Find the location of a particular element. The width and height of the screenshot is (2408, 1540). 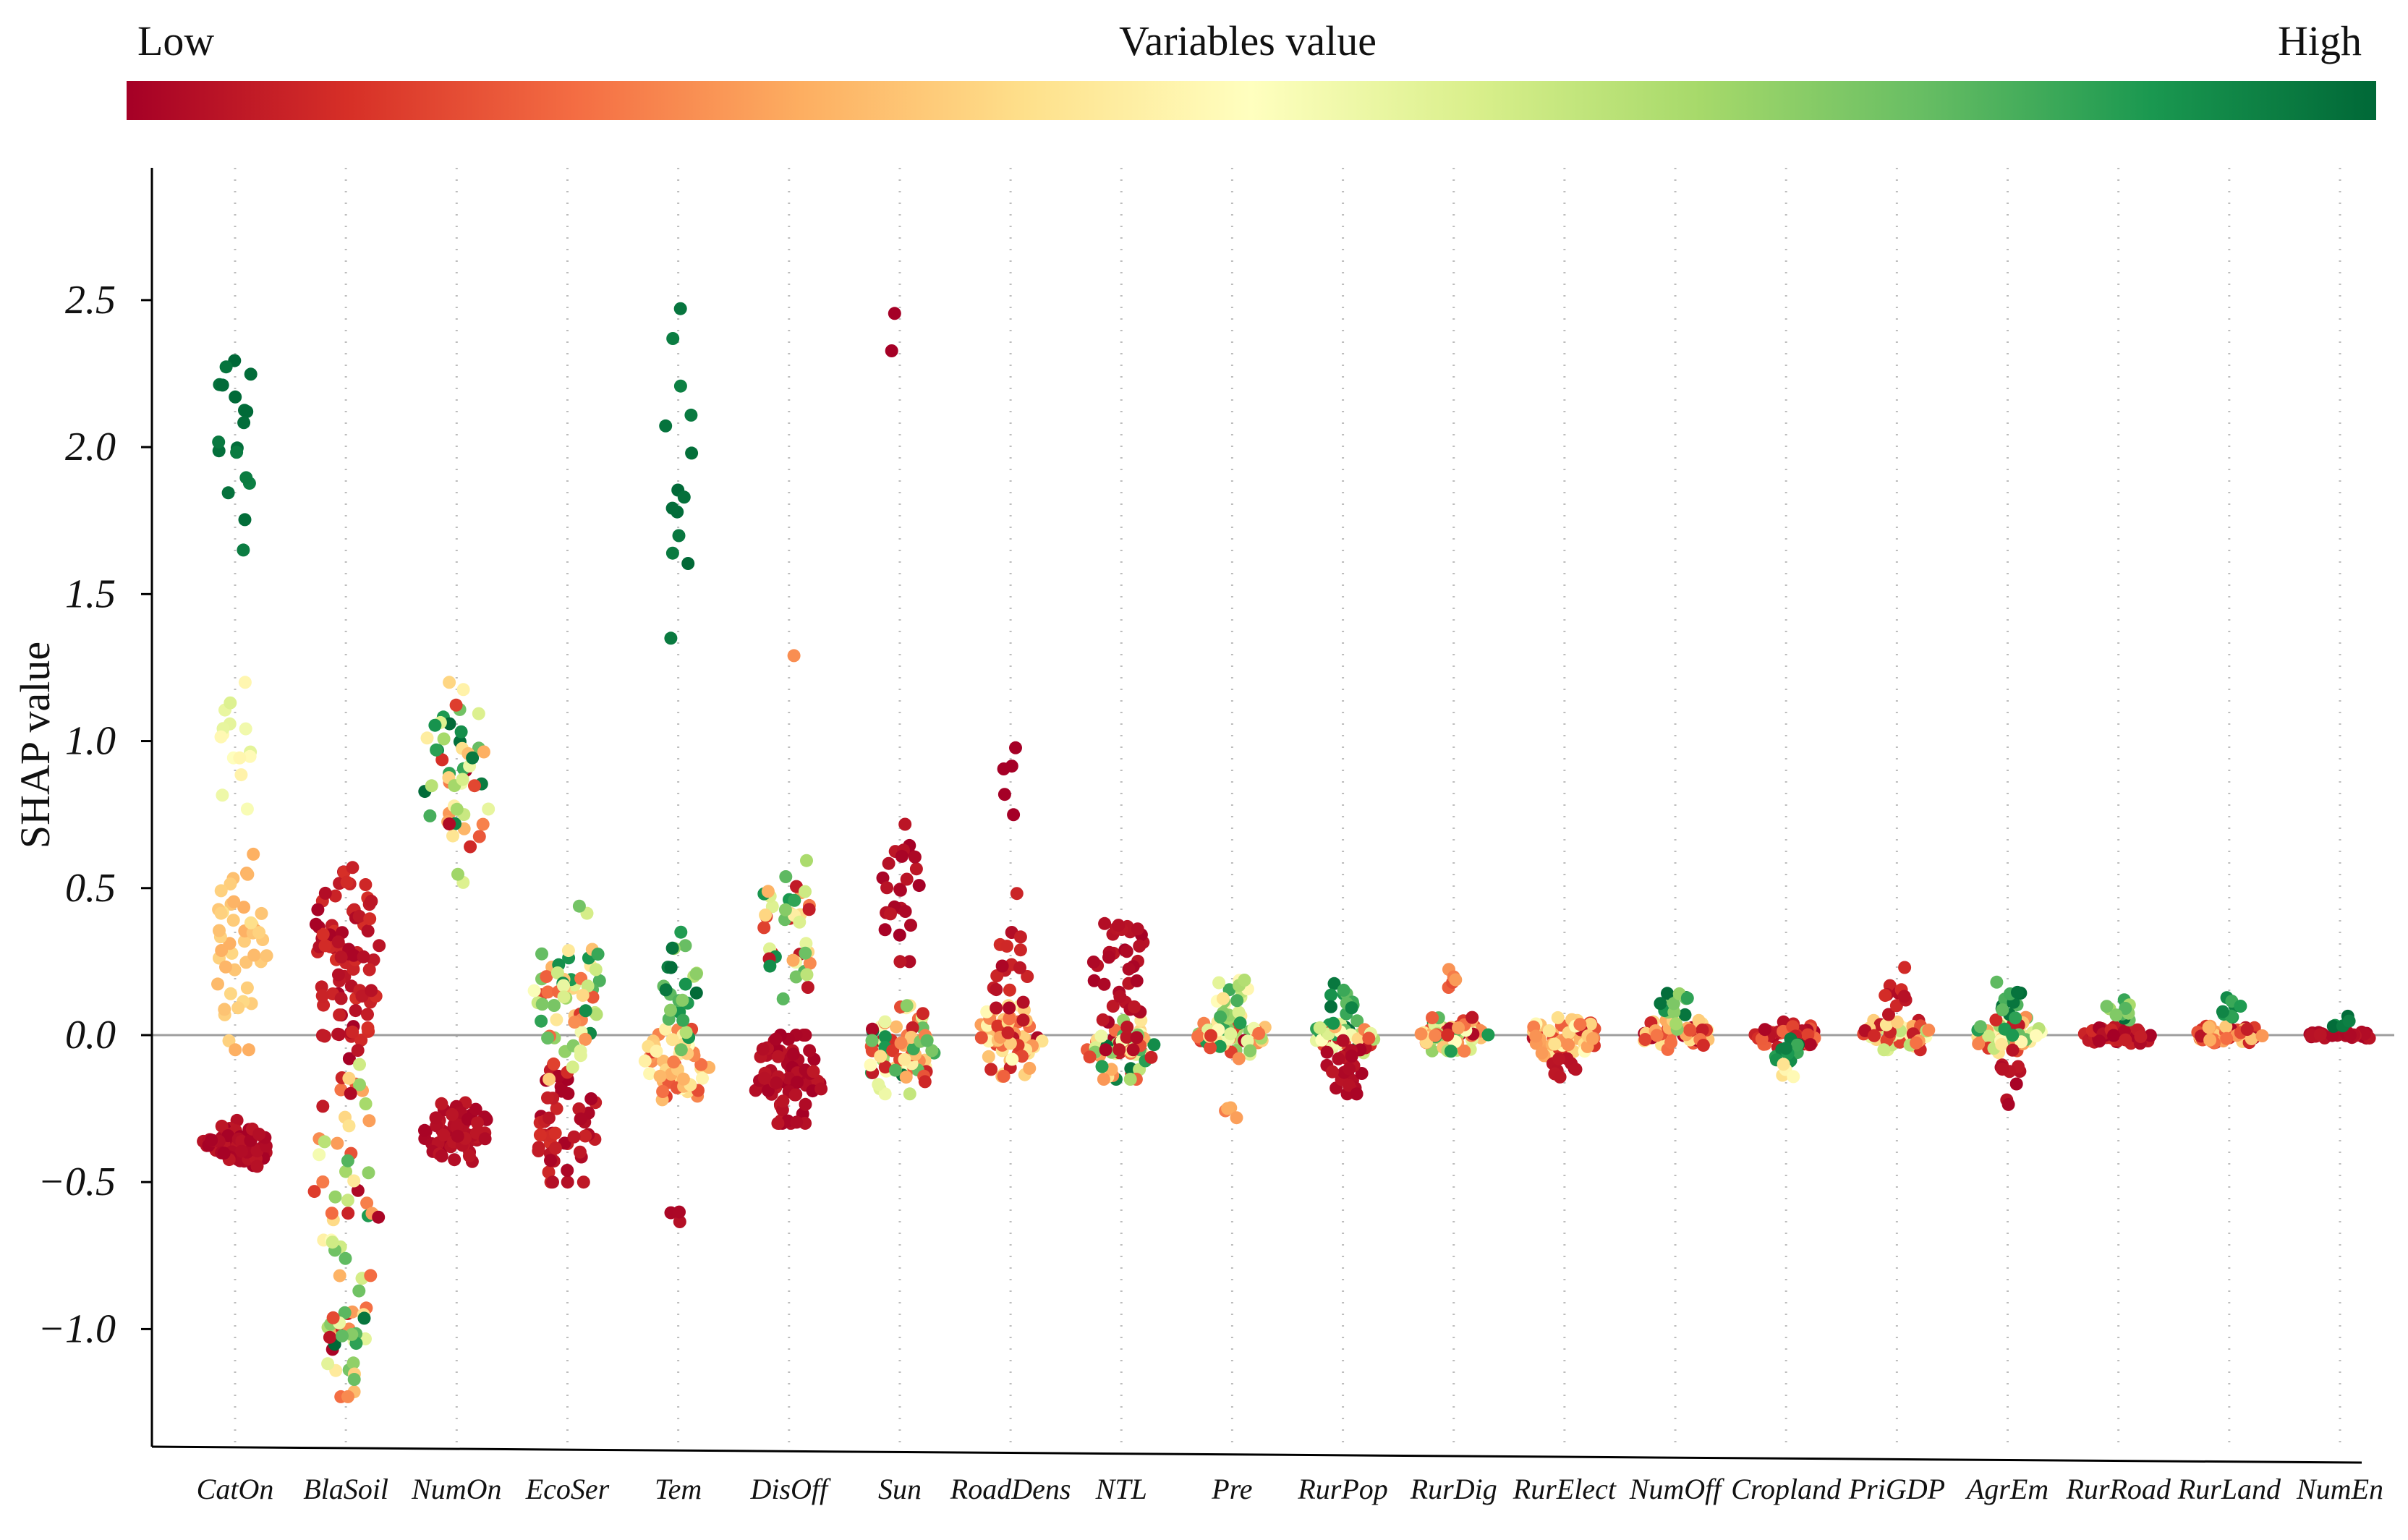

colorbar-title: Variables value is located at coordinates (1248, 40).